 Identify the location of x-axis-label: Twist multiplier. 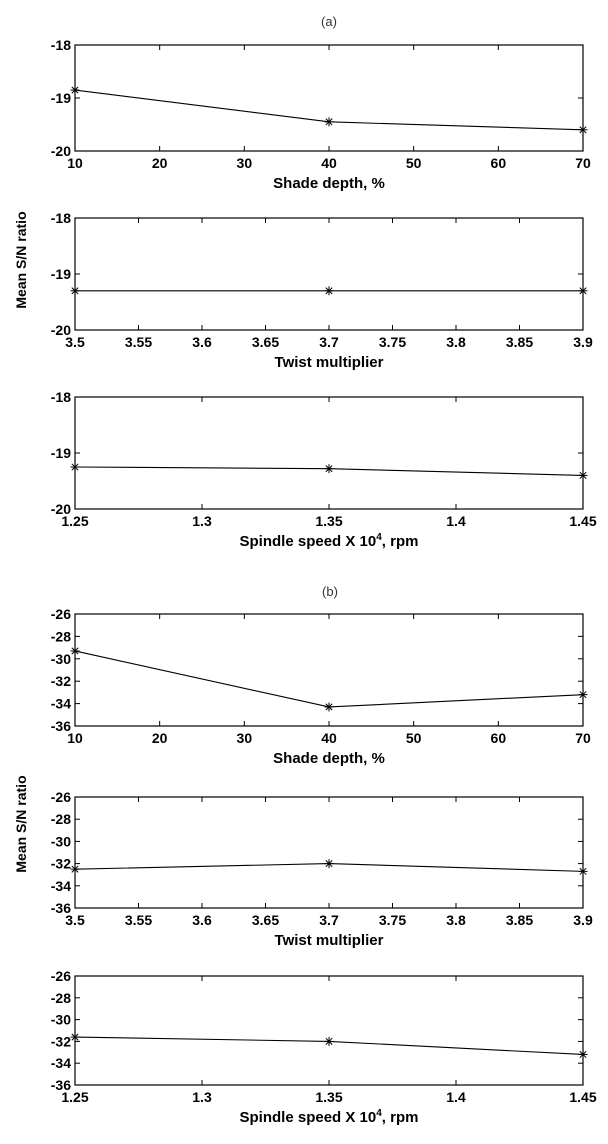
(329, 362).